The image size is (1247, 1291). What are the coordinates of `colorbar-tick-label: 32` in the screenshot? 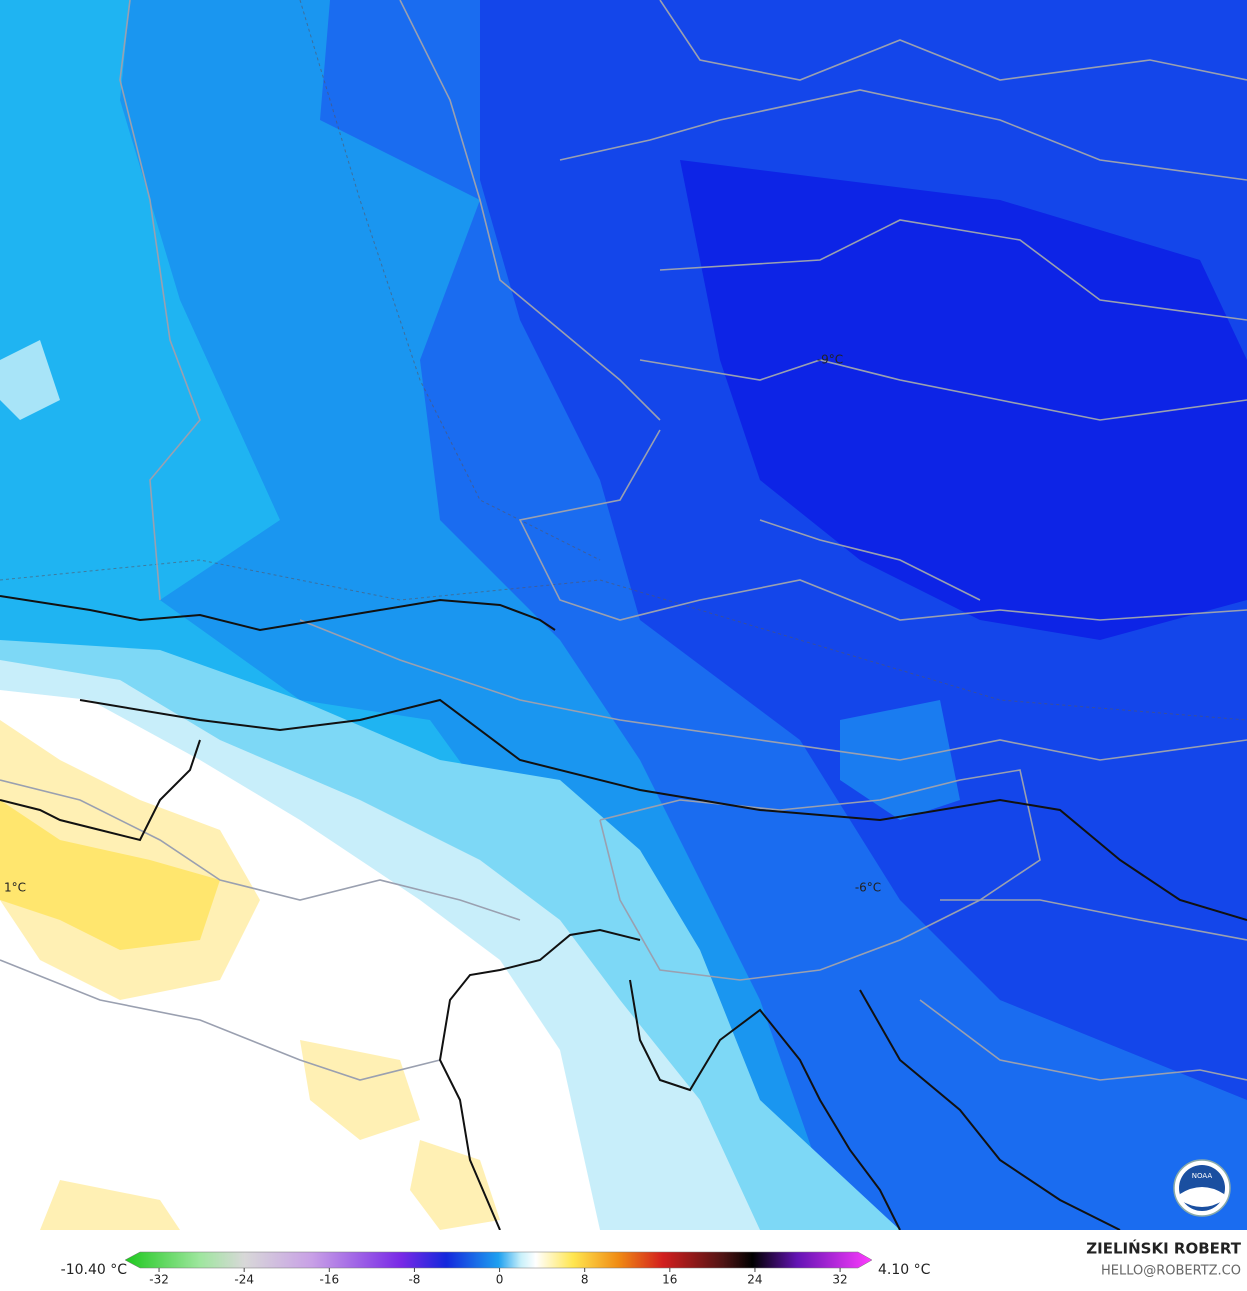 It's located at (839, 1280).